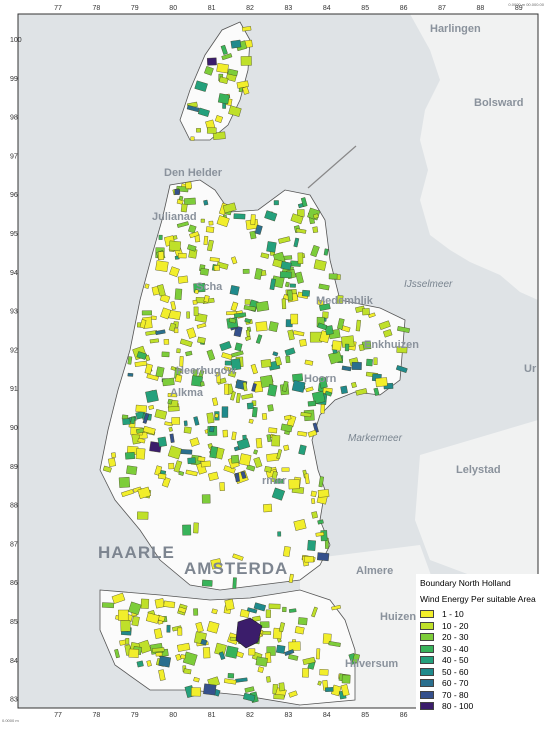 This screenshot has height=730, width=550. Describe the element at coordinates (365, 8) in the screenshot. I see `x-tick-label: 85` at that location.